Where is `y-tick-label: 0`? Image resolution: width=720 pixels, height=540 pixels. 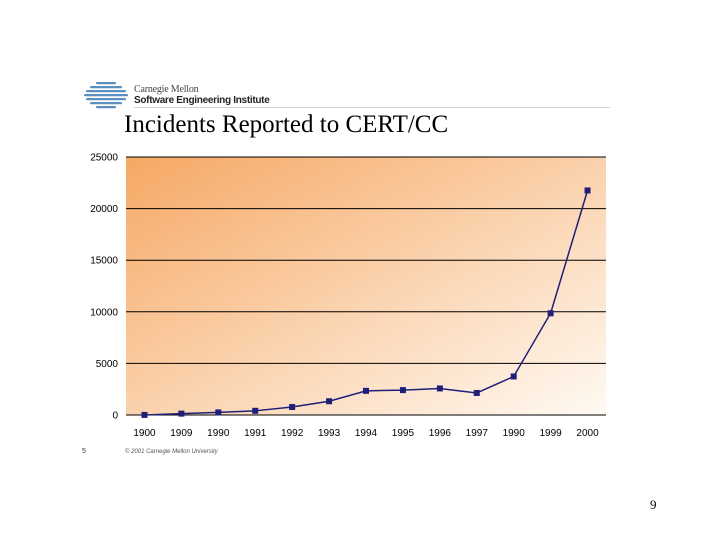 y-tick-label: 0 is located at coordinates (115, 416).